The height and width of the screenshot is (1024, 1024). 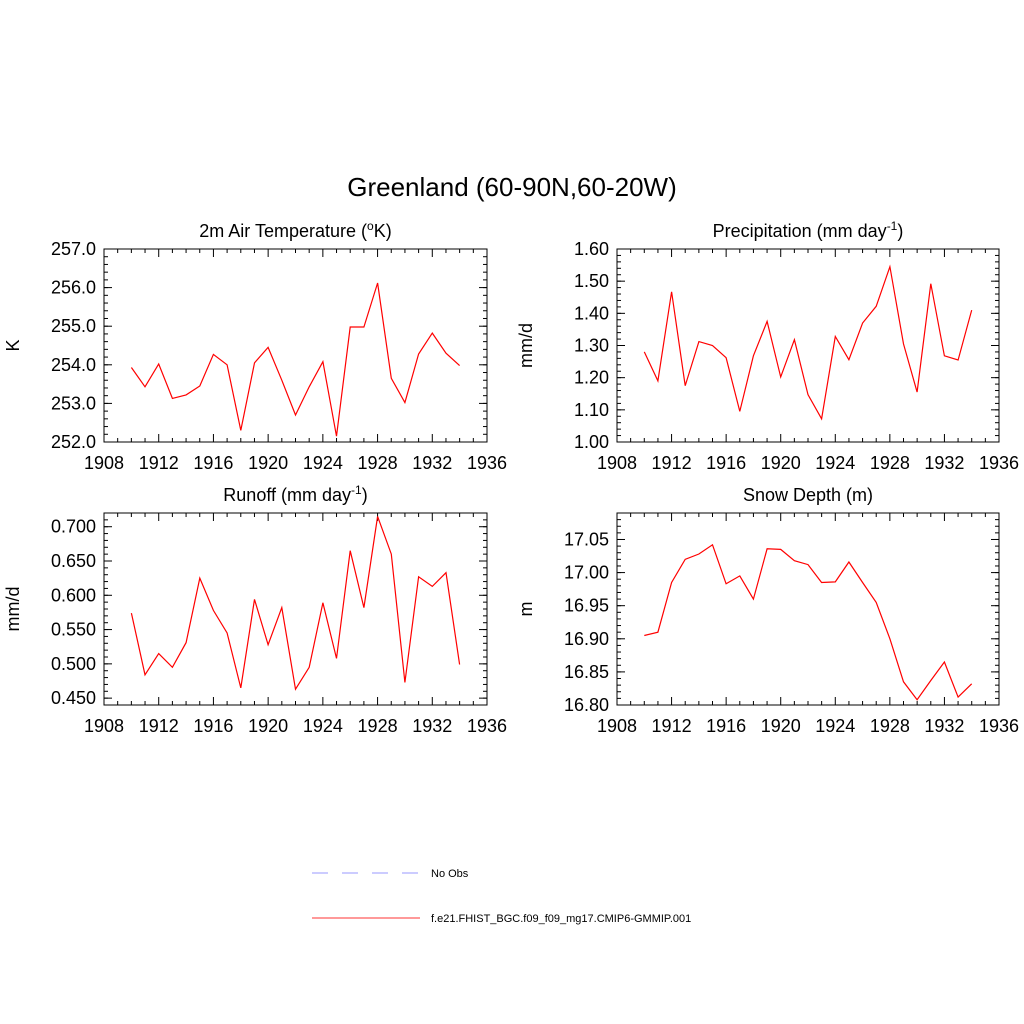 I want to click on panel-title-sup: o, so click(x=370, y=226).